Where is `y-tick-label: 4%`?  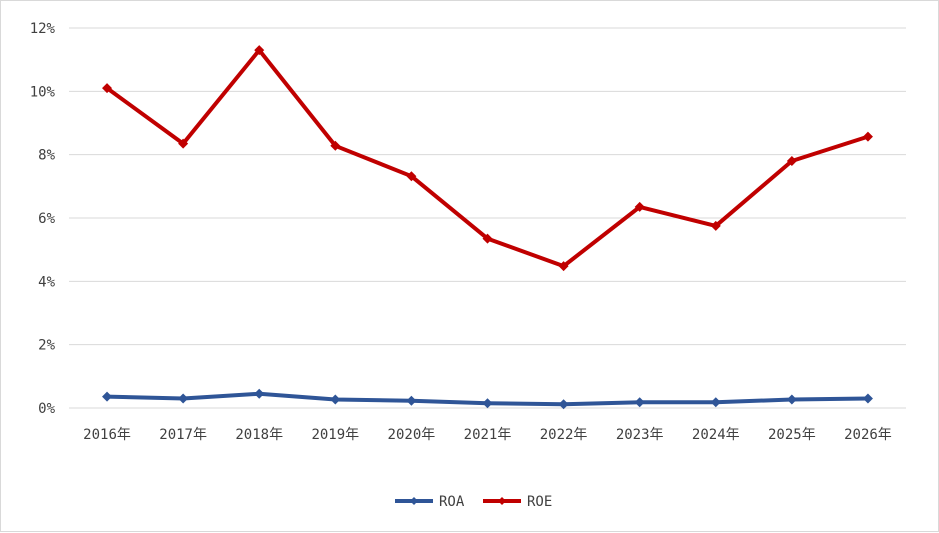 y-tick-label: 4% is located at coordinates (46, 282).